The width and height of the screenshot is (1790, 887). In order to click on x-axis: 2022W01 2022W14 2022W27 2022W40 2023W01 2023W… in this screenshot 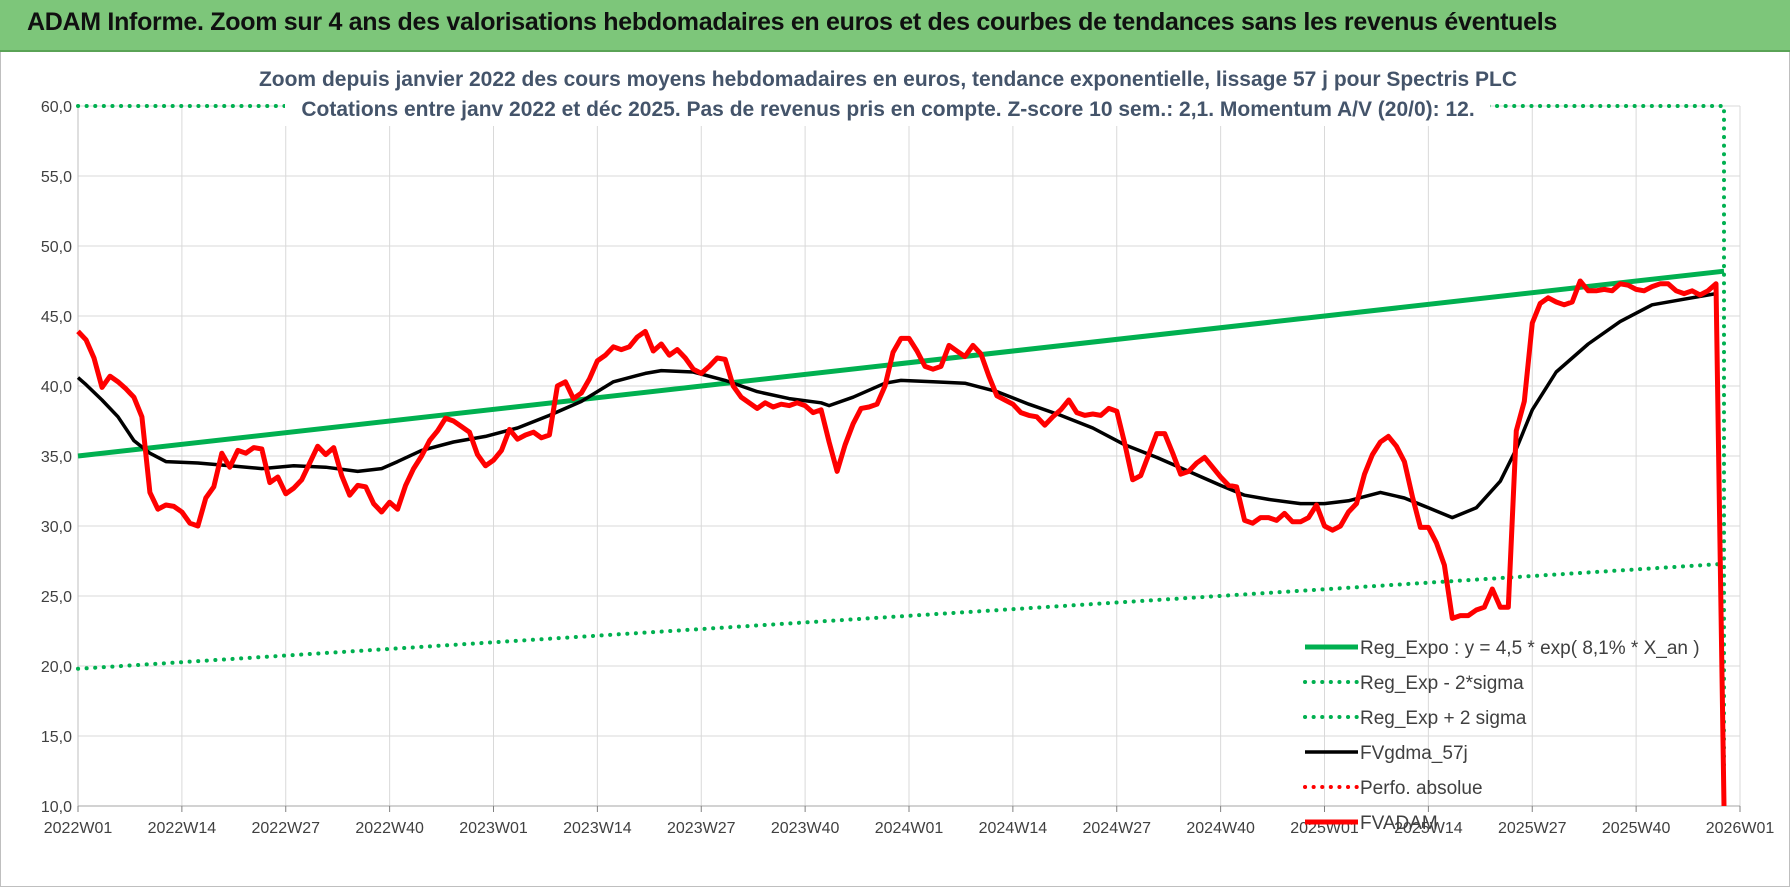, I will do `click(909, 821)`.